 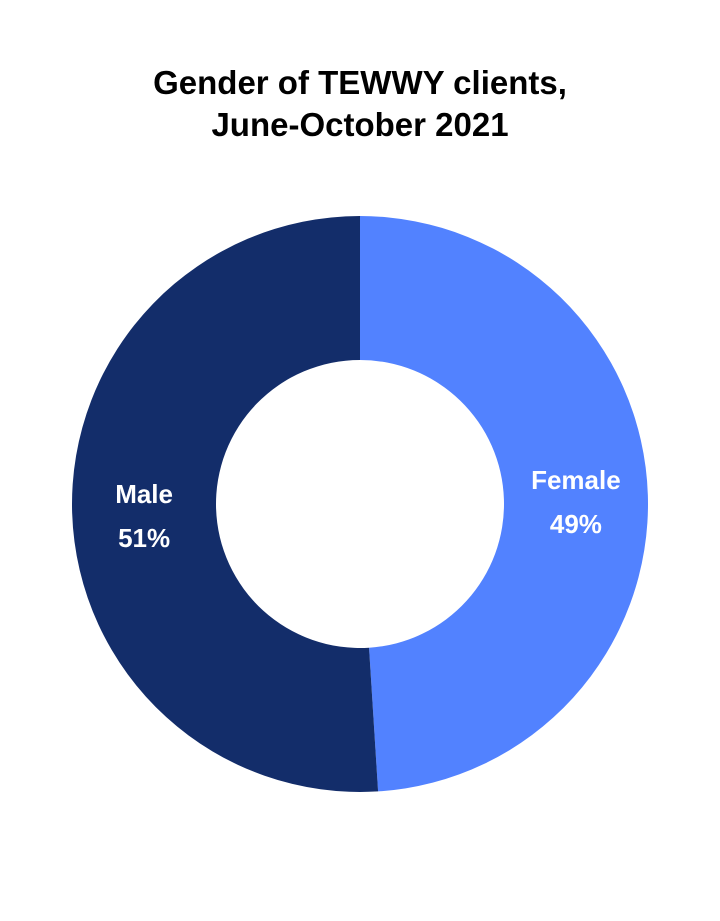 I want to click on slice-name-label-male: Male, so click(x=144, y=494).